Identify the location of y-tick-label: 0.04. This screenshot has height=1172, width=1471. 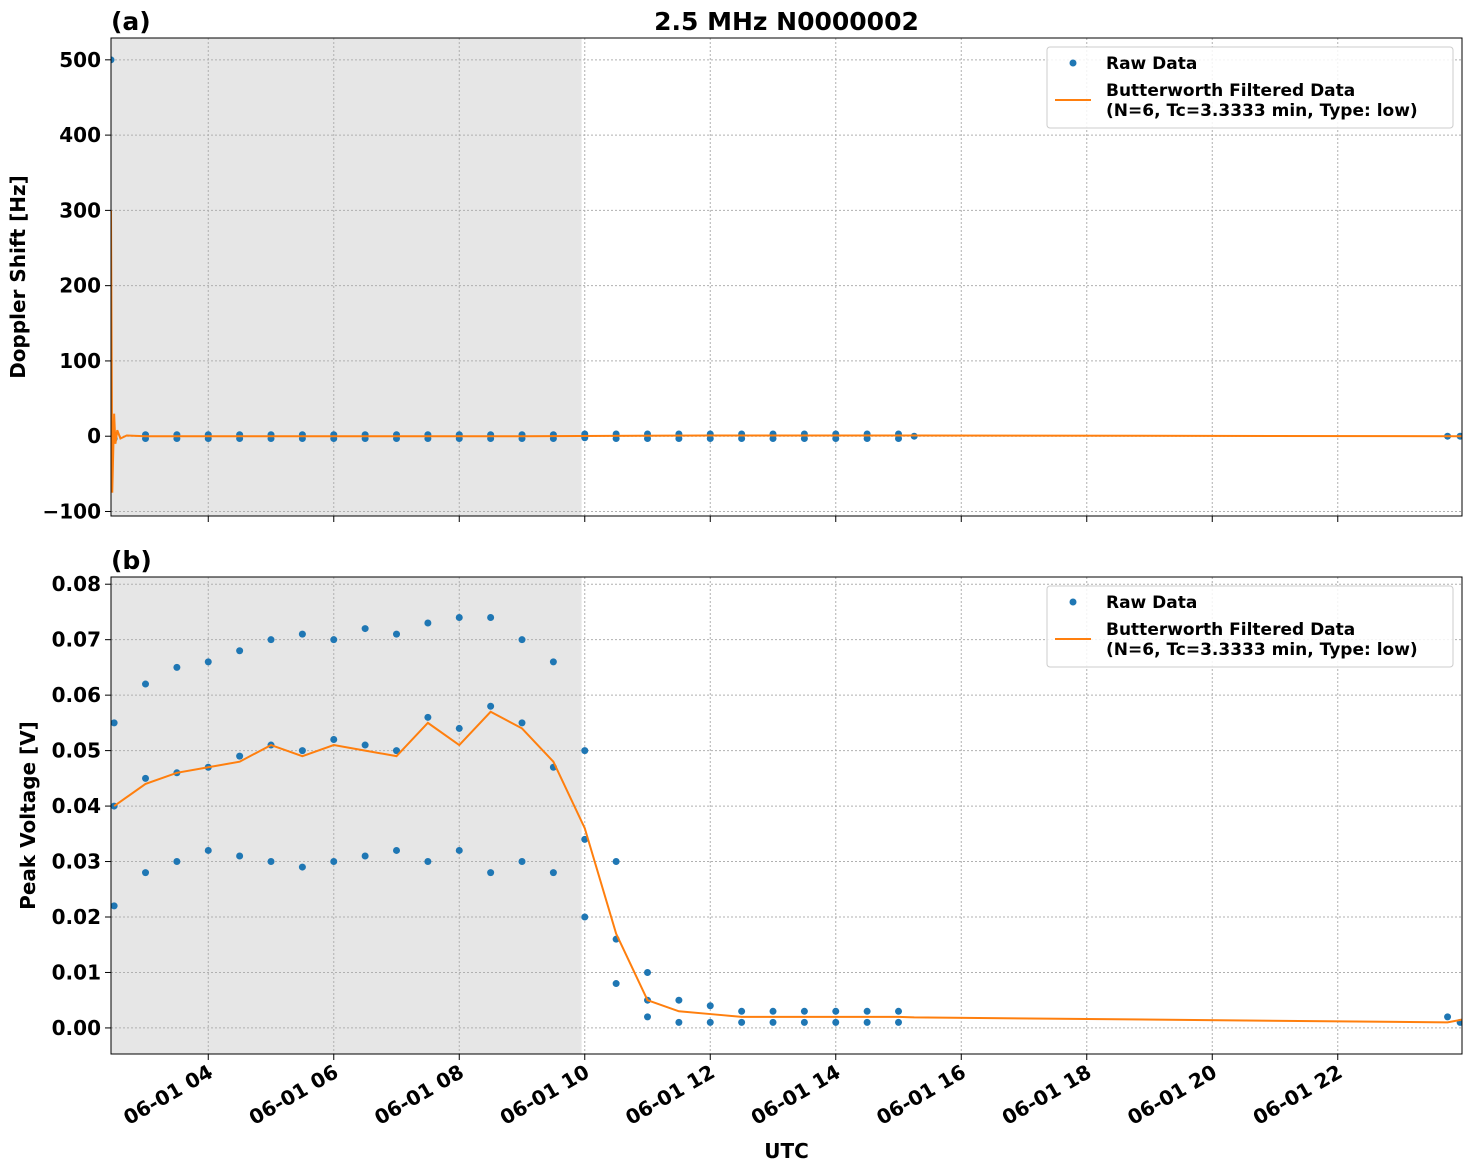
(76, 806).